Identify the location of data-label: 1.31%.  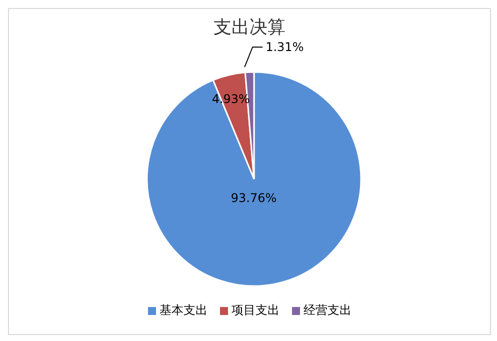
(285, 47).